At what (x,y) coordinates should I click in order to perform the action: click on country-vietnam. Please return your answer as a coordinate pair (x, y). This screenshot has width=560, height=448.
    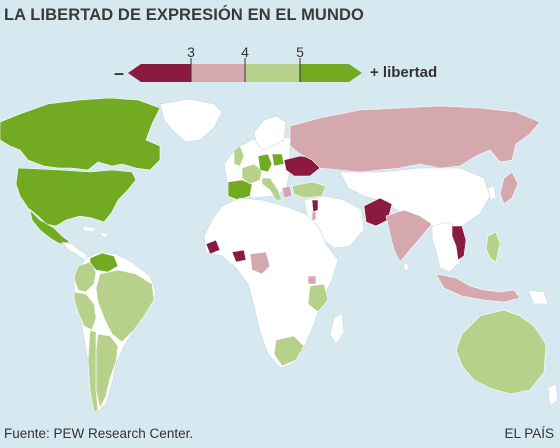
    Looking at the image, I should click on (459, 243).